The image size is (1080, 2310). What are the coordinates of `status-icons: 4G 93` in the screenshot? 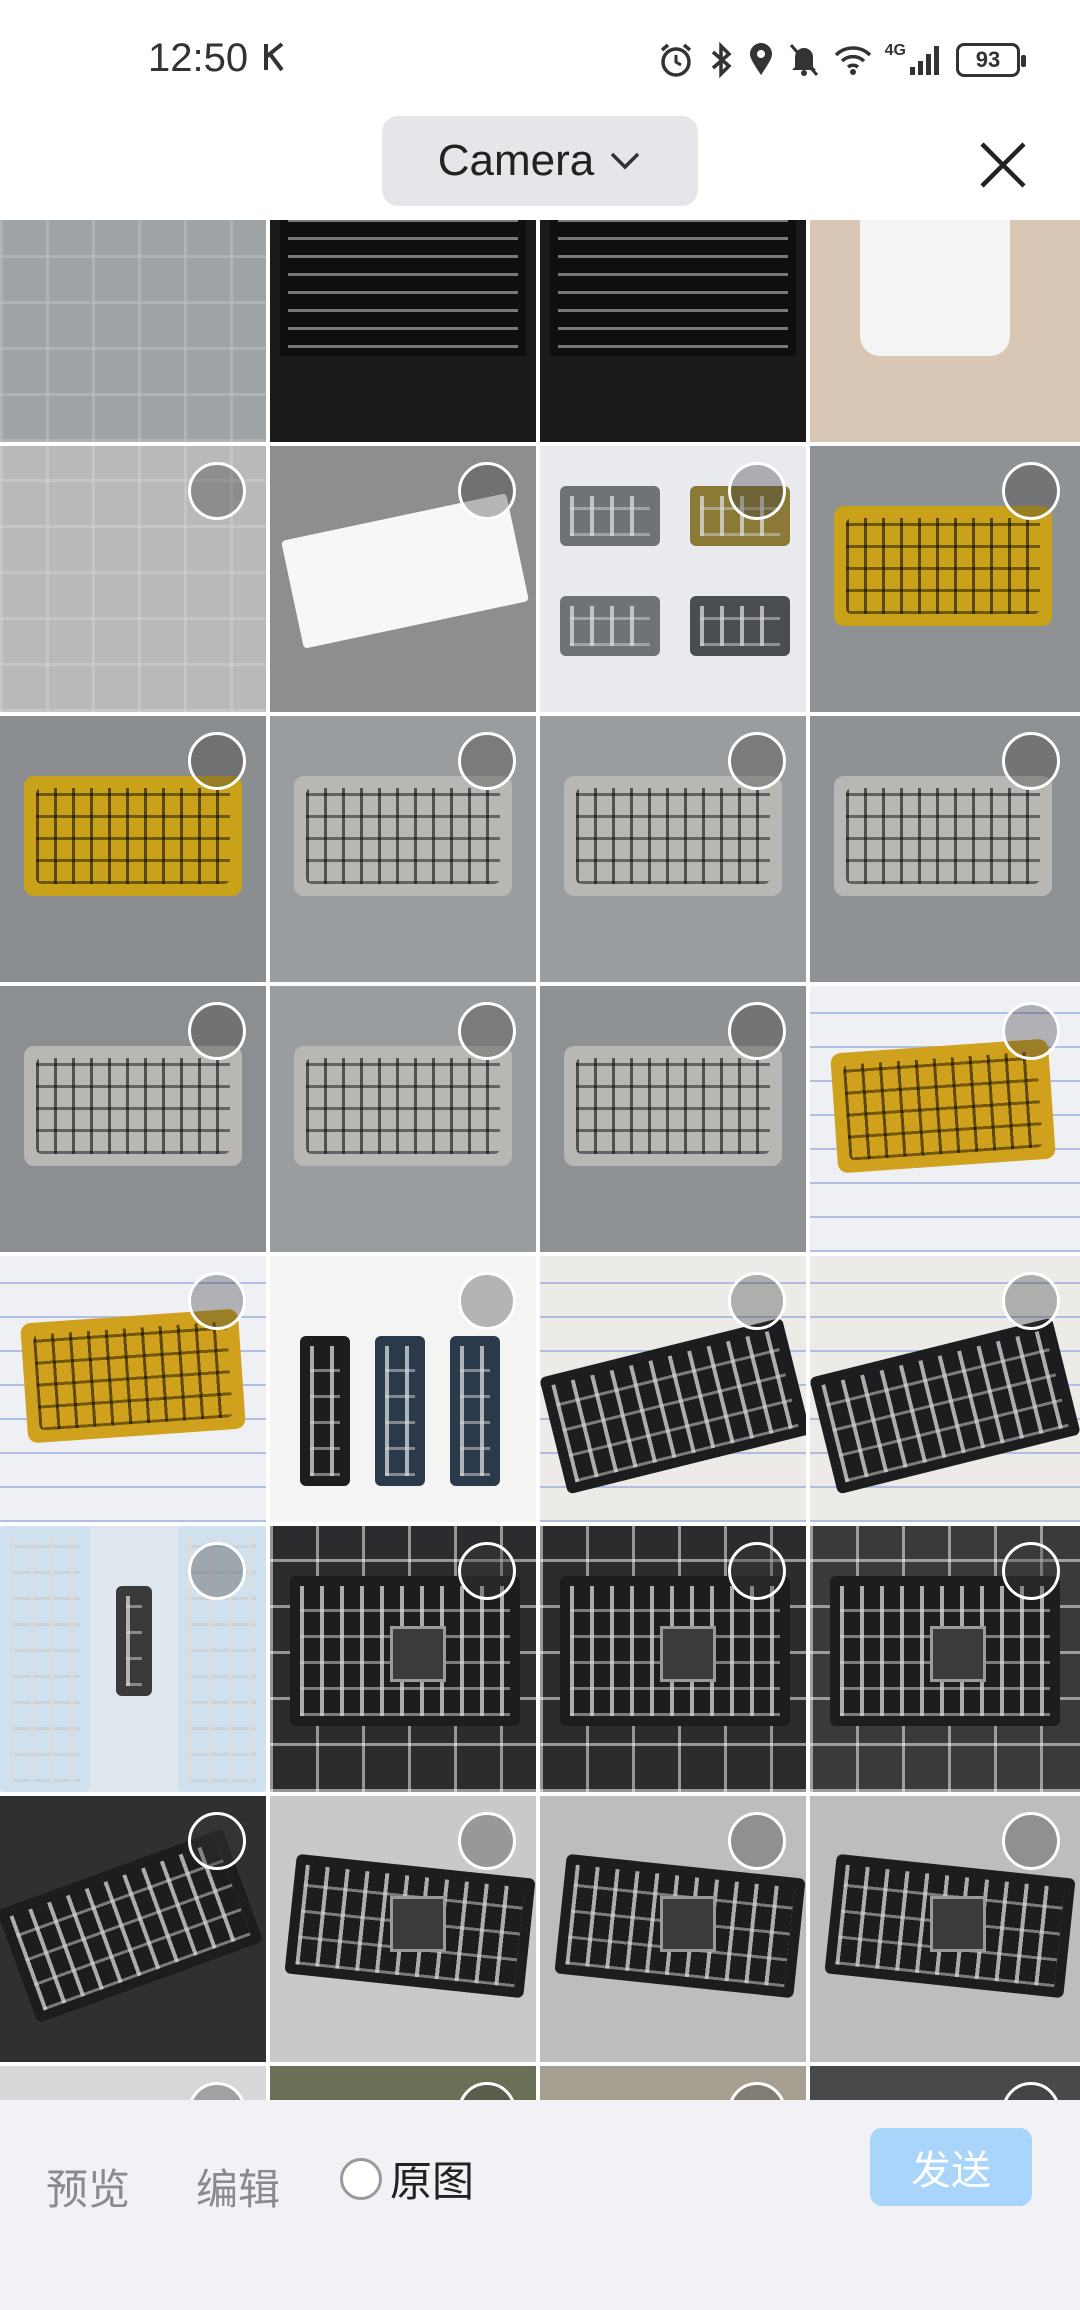 It's located at (838, 60).